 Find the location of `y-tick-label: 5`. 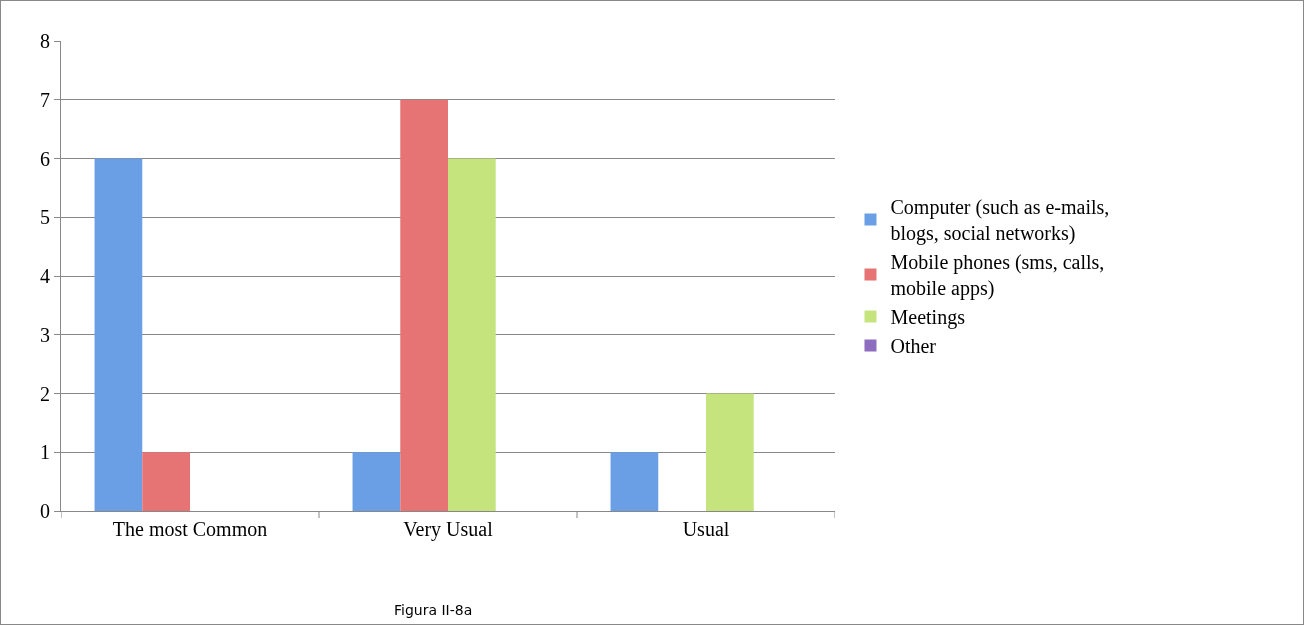

y-tick-label: 5 is located at coordinates (45, 217).